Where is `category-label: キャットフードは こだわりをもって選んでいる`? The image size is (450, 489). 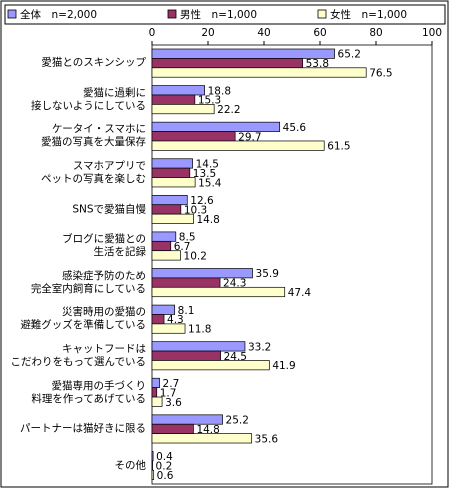
category-label: キャットフードは こだわりをもって選んでいる is located at coordinates (78, 355).